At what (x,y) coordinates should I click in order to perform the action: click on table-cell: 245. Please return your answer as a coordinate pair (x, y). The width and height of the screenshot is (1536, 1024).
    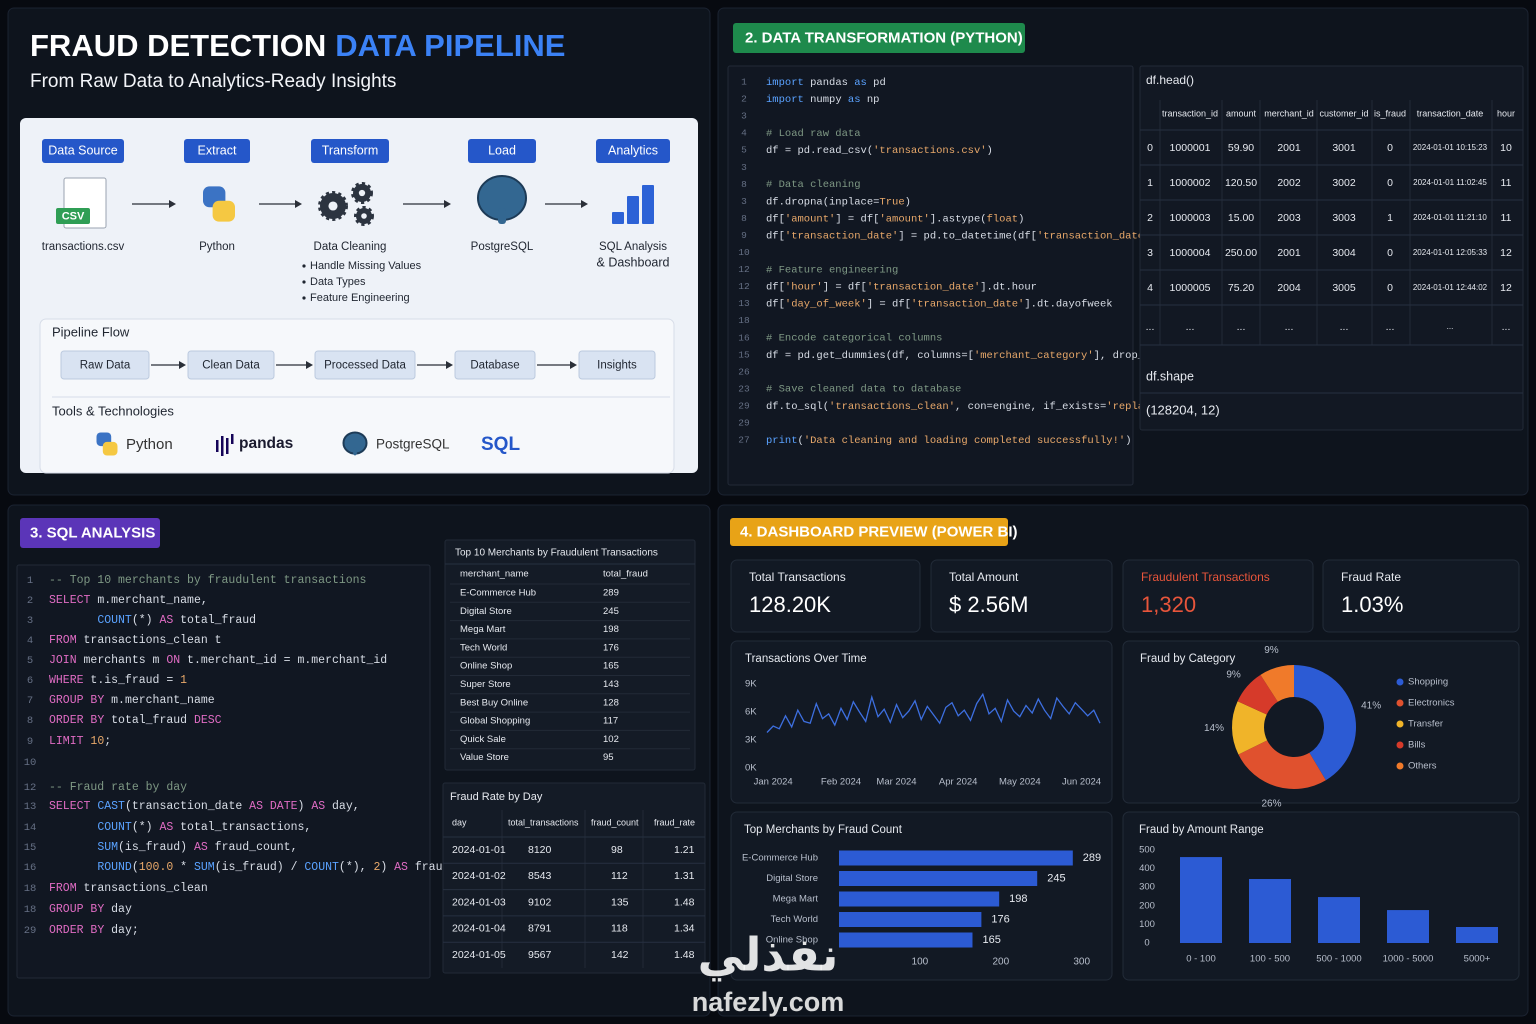
    Looking at the image, I should click on (611, 611).